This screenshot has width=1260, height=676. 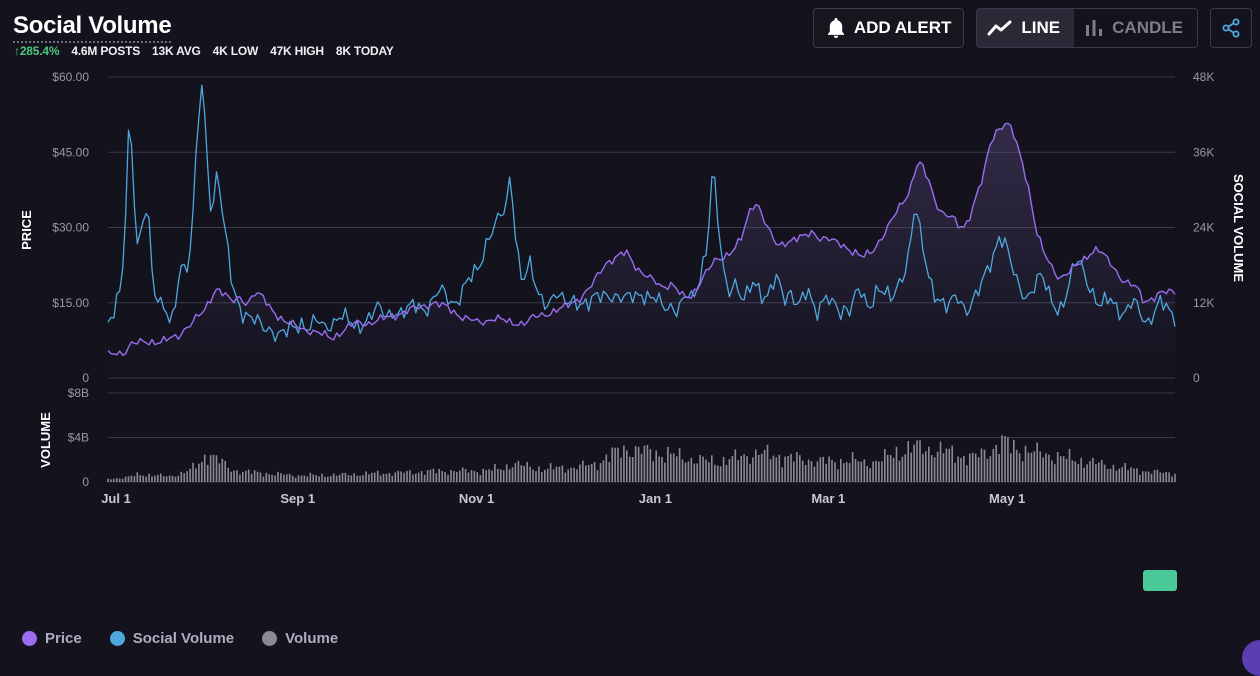 I want to click on social-axis-ticks: 48K 36K 24K 12K 0, so click(x=1203, y=227).